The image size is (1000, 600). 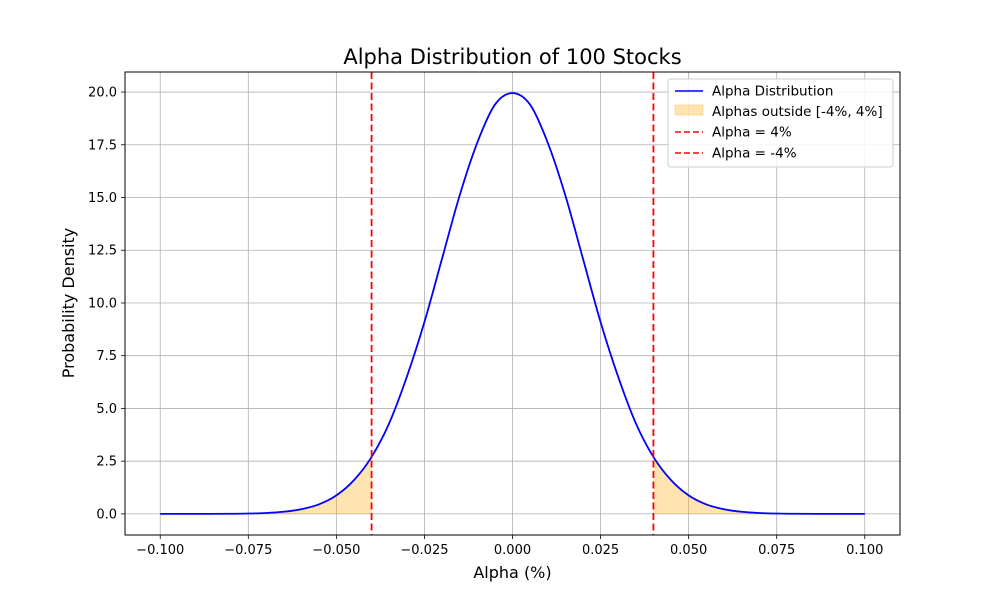 What do you see at coordinates (600, 550) in the screenshot?
I see `x-tick-label: 0.025` at bounding box center [600, 550].